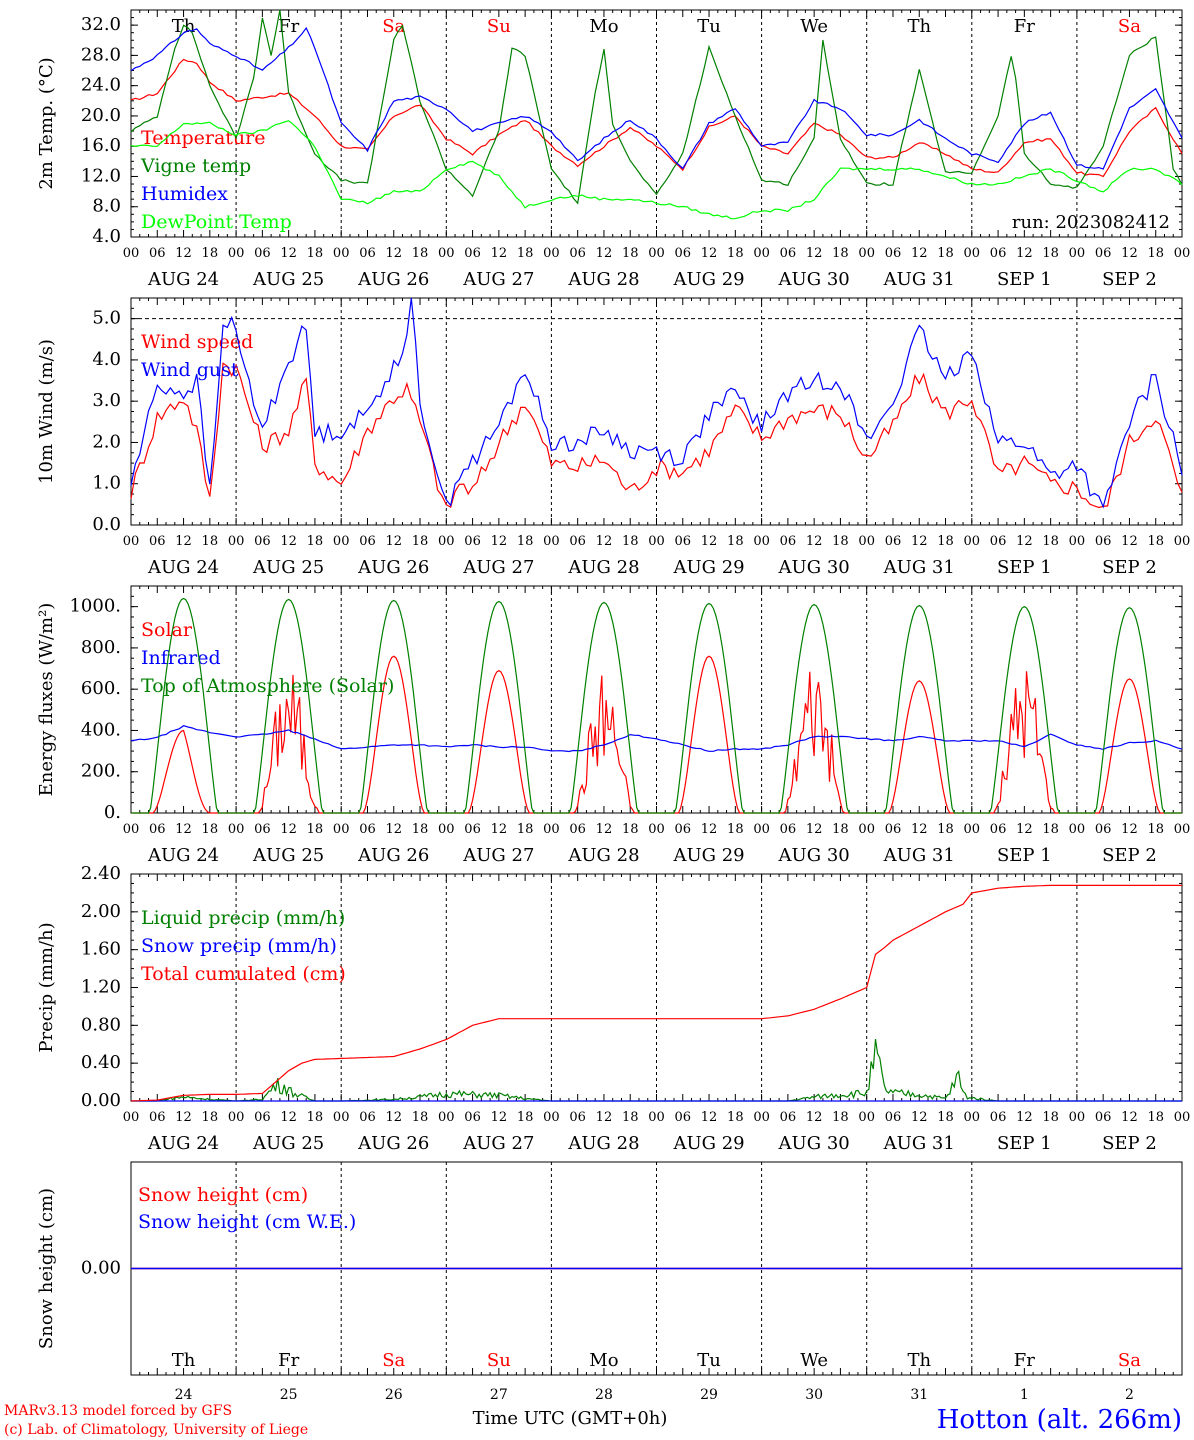  I want to click on y-tick-label: 2.40, so click(101, 873).